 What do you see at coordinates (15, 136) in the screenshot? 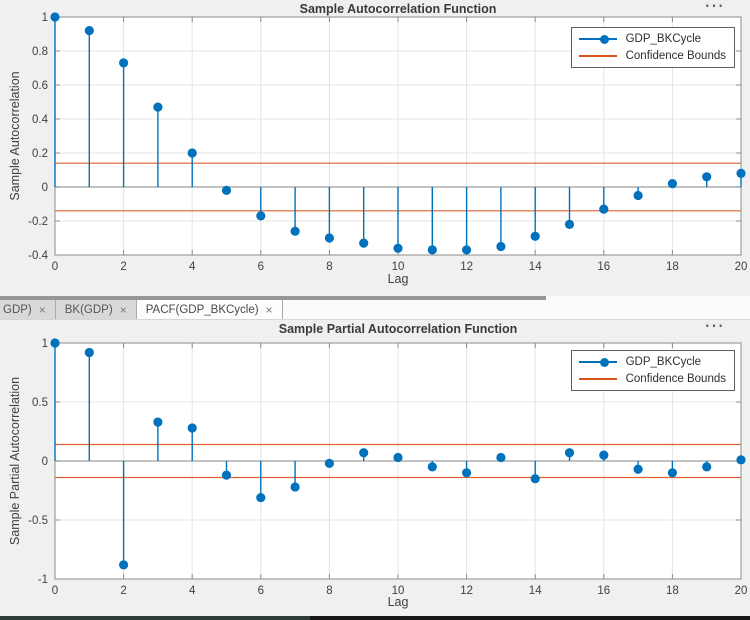
I see `acf-y-axis-label: Sample Autocorrelation` at bounding box center [15, 136].